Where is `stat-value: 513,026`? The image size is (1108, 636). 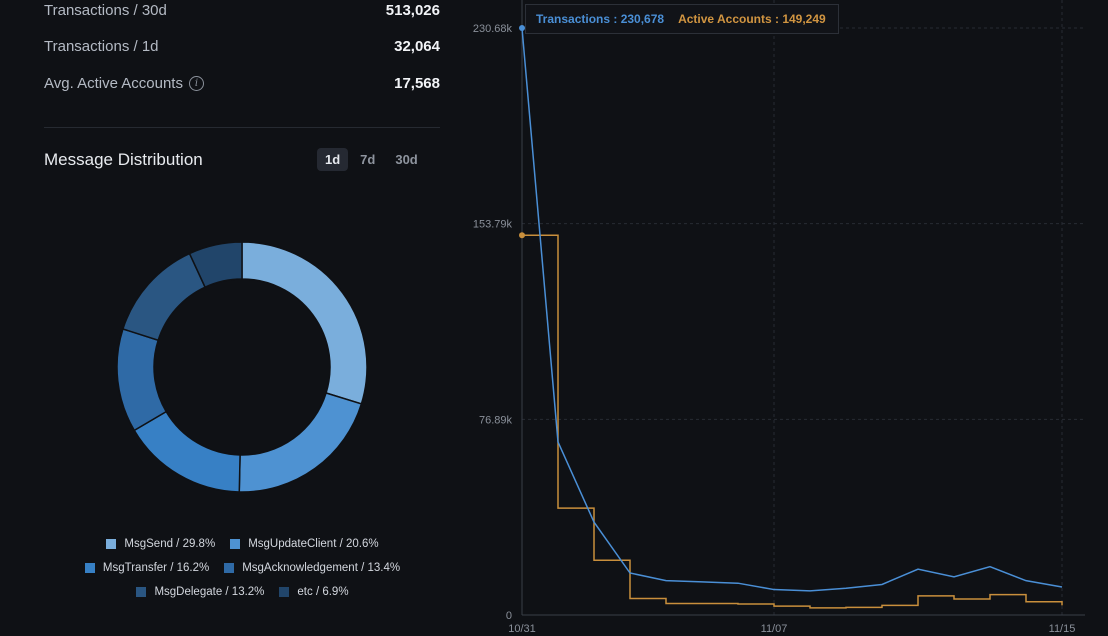
stat-value: 513,026 is located at coordinates (412, 10).